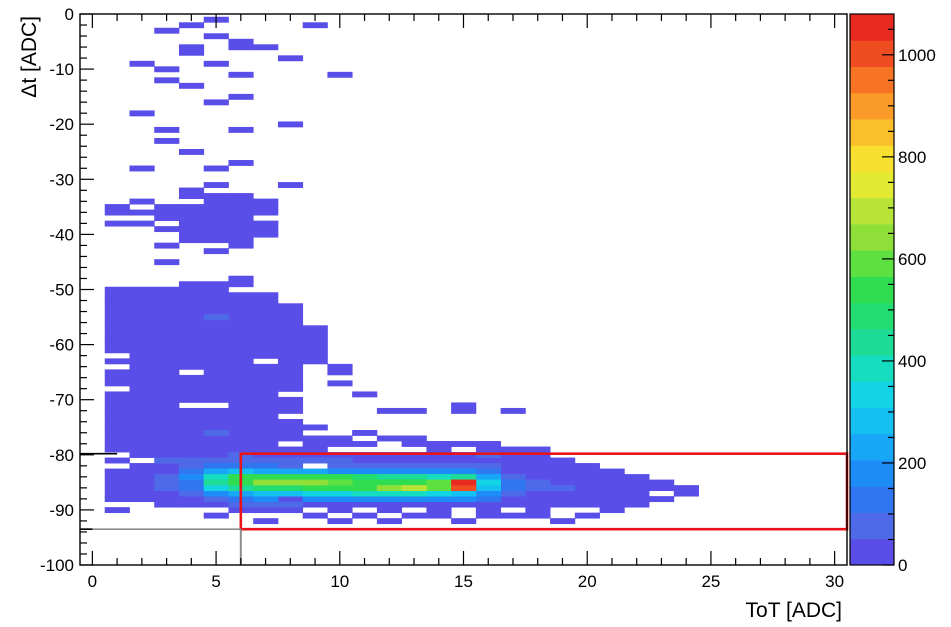 This screenshot has width=951, height=627. Describe the element at coordinates (57, 565) in the screenshot. I see `y-tick-label: -100` at that location.